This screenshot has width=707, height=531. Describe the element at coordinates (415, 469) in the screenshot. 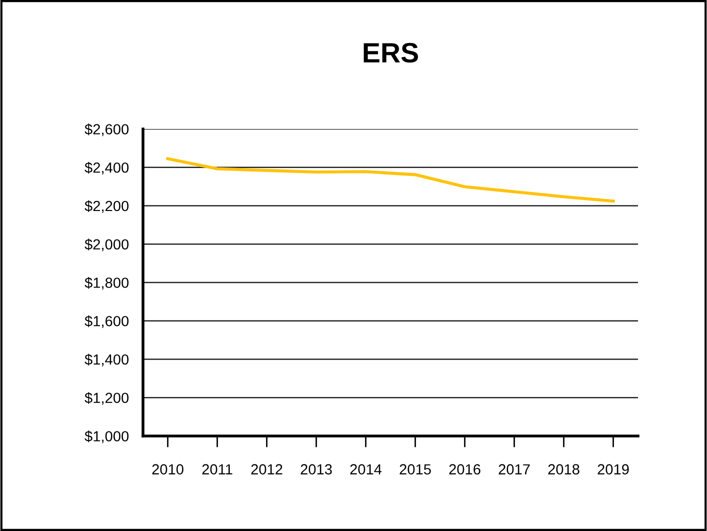

I see `x-tick-label: 2015` at that location.